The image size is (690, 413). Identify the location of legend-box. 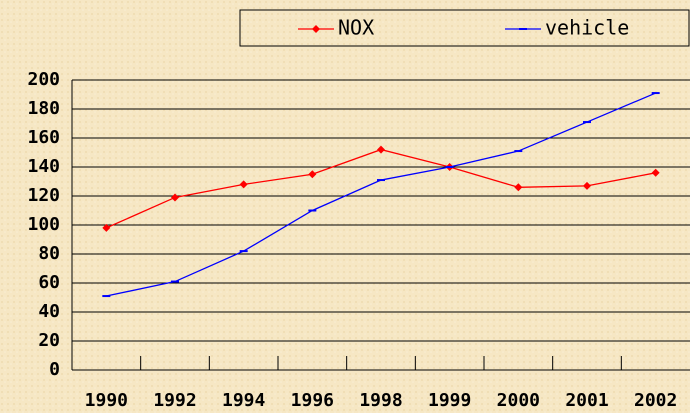
(464, 28).